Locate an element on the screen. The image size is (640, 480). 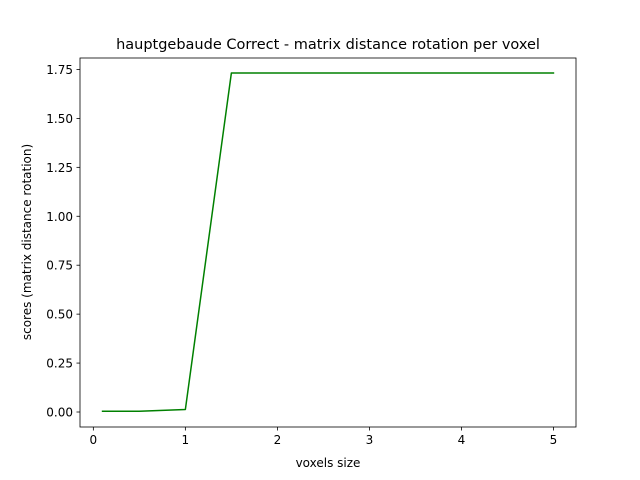
x-tick-label: 5 is located at coordinates (554, 440).